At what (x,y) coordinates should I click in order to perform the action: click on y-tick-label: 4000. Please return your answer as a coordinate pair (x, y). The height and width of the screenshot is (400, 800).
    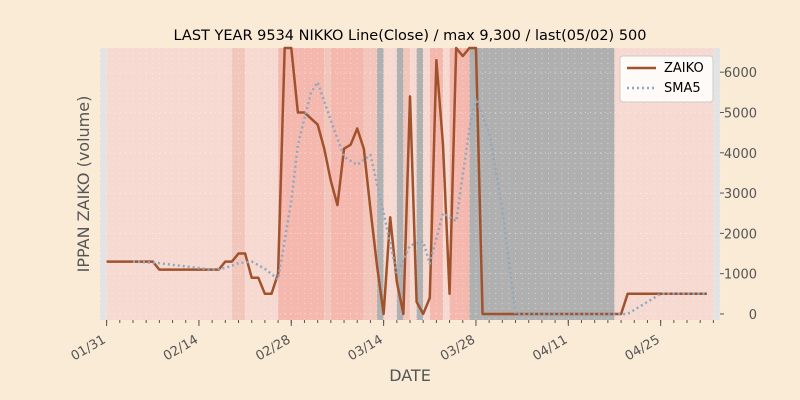
    Looking at the image, I should click on (740, 154).